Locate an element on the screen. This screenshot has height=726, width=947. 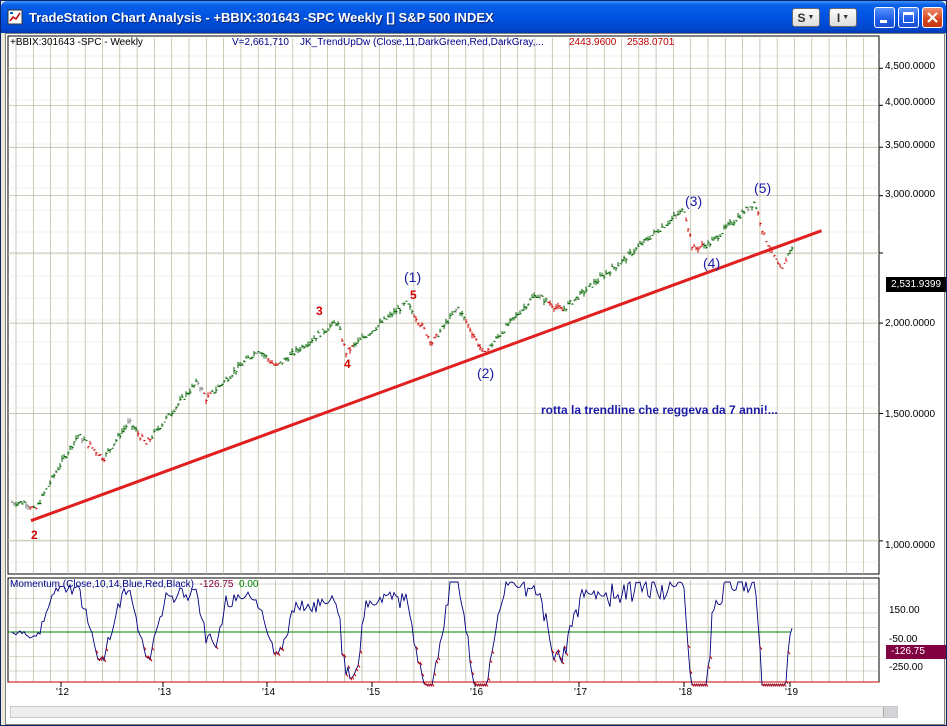
price-axis-label: 4,000.0000 is located at coordinates (910, 102).